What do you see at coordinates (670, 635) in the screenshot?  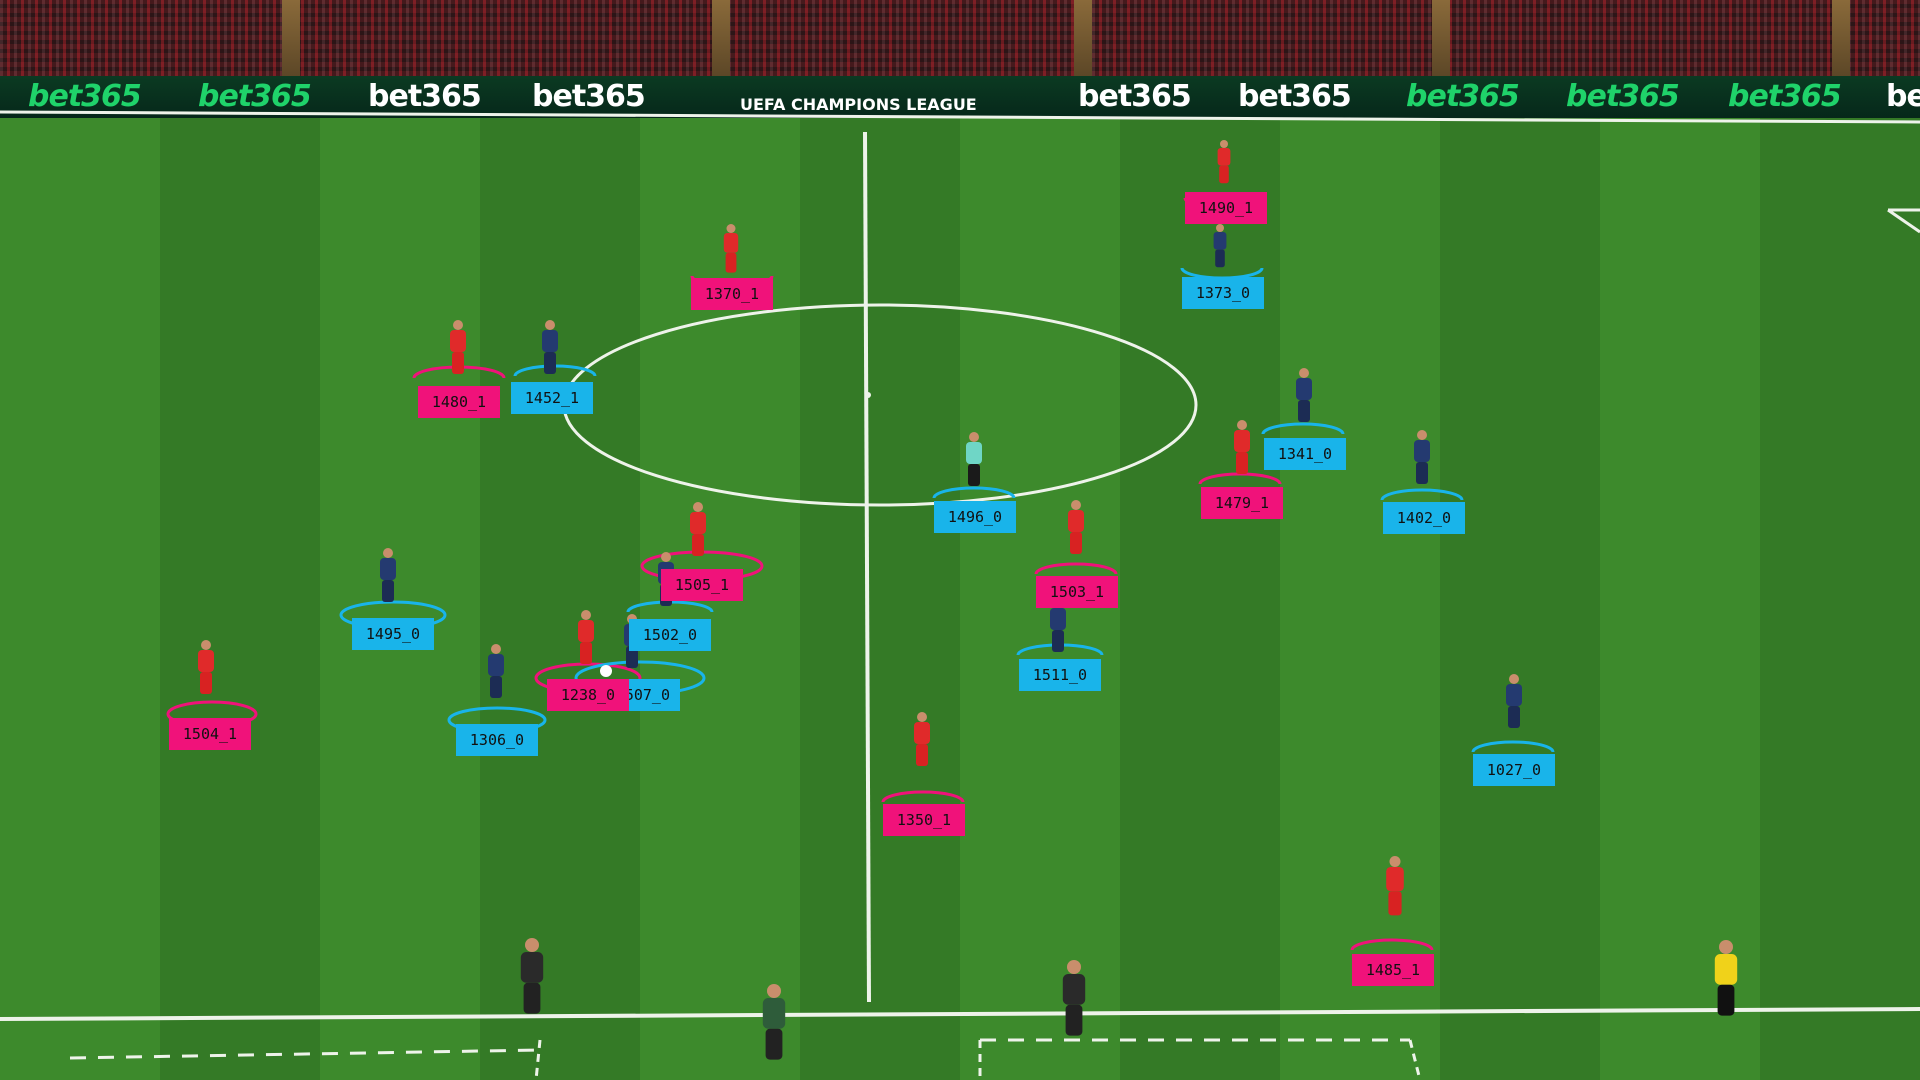 I see `detection-label: 1502_0` at bounding box center [670, 635].